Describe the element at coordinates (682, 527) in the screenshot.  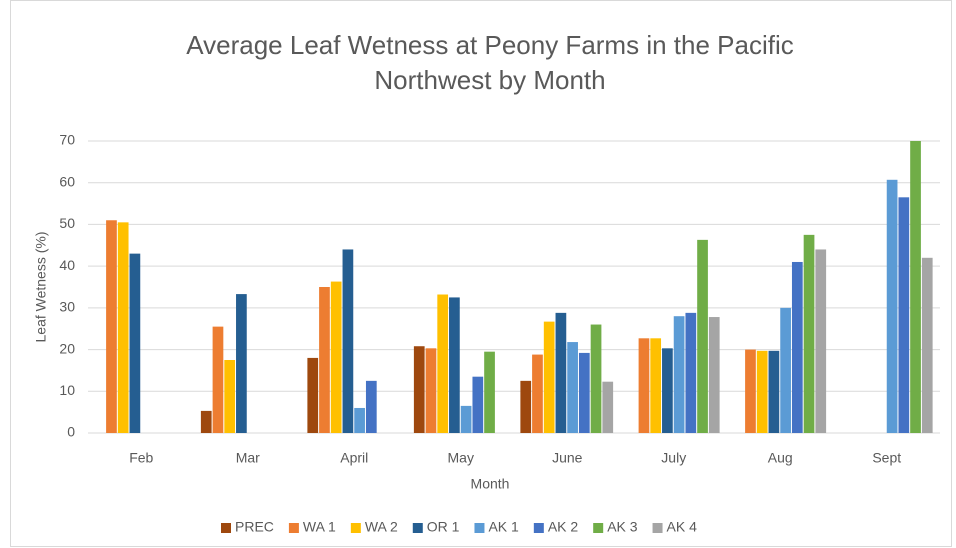
I see `legend-label: AK 4` at that location.